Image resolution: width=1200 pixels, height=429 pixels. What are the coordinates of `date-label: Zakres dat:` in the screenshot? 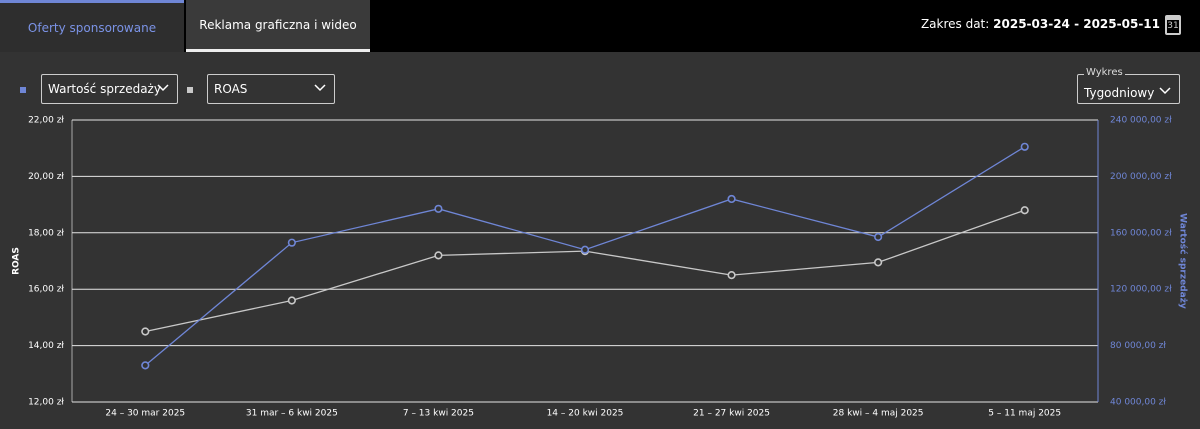 It's located at (955, 24).